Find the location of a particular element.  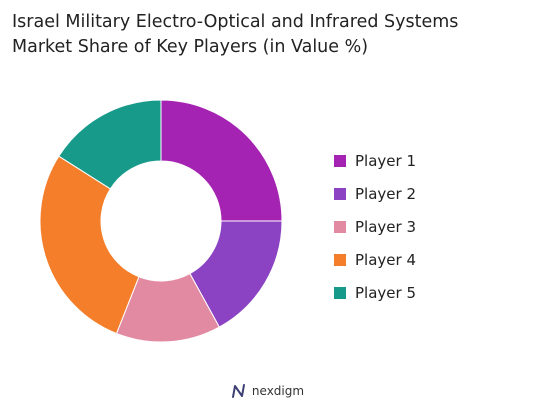

legend-item-player-2: Player 2 is located at coordinates (375, 193).